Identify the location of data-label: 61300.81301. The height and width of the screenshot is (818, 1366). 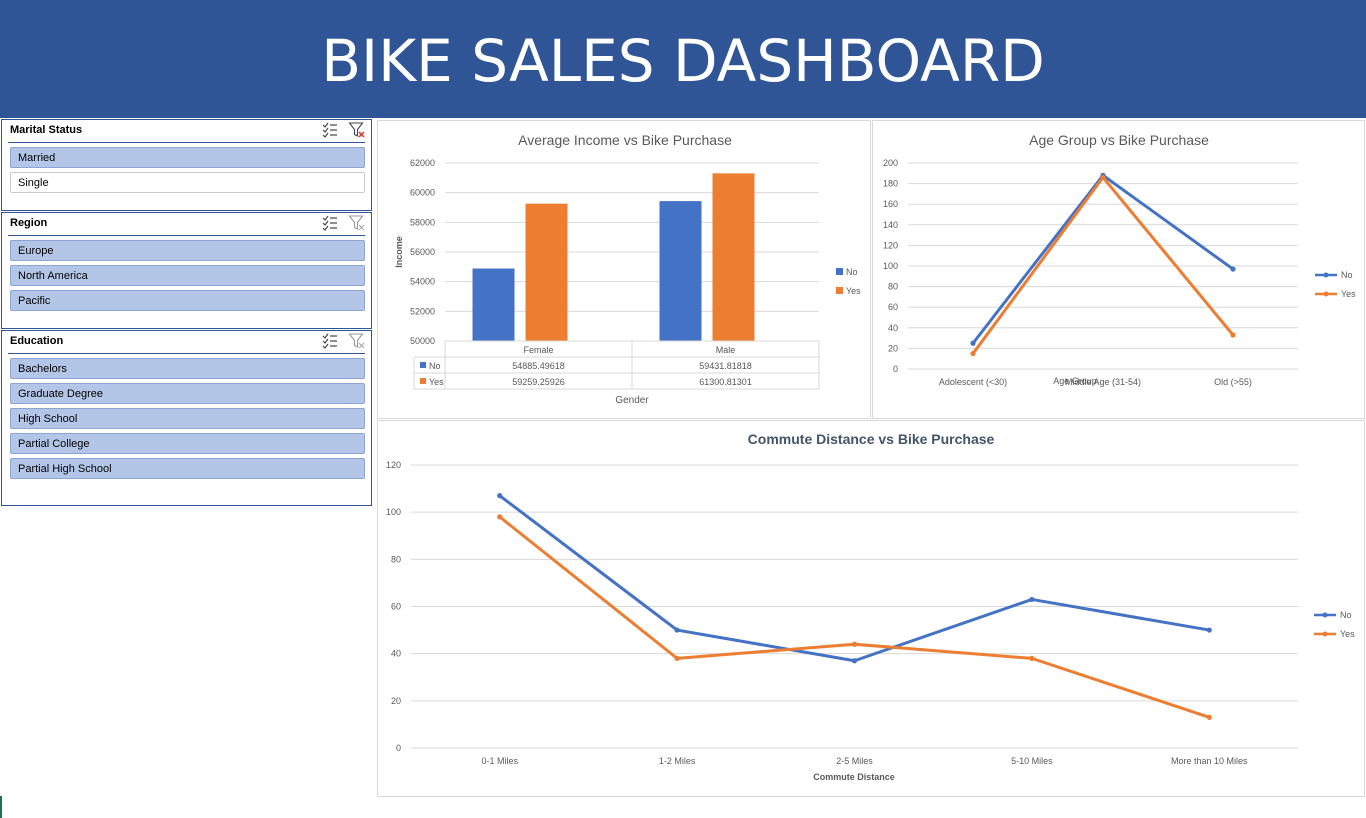
(725, 382).